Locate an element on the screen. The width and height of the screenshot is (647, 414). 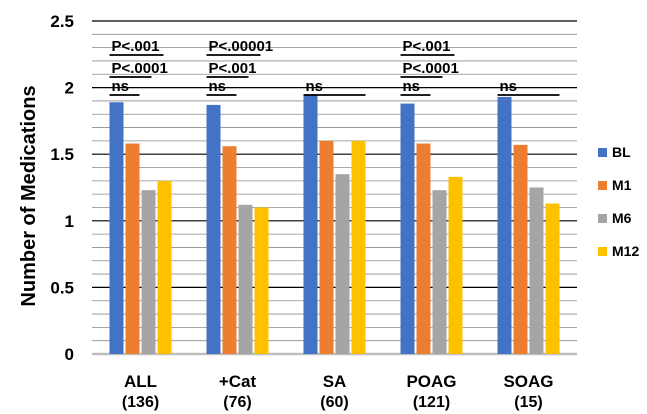
x-tick-label: ALL is located at coordinates (140, 381).